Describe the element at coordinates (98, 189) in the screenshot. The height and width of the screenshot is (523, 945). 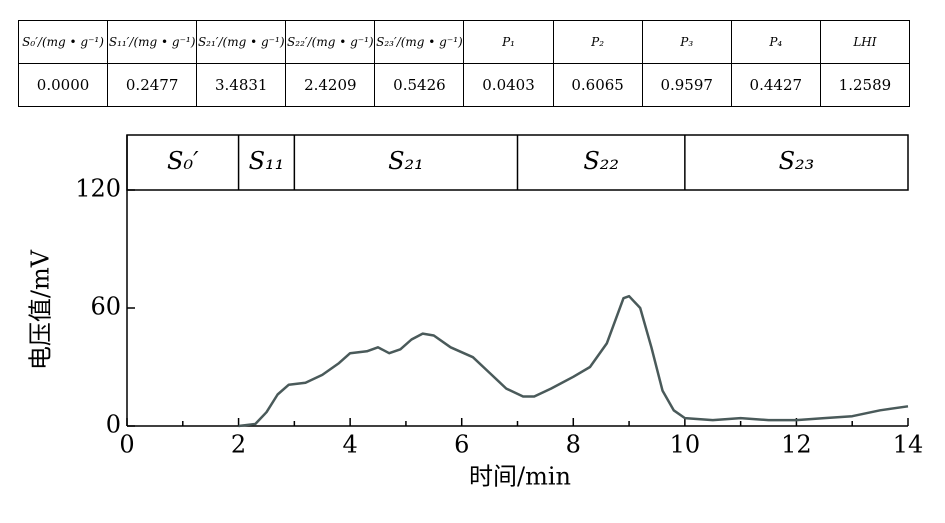
I see `y-tick-label: 120` at that location.